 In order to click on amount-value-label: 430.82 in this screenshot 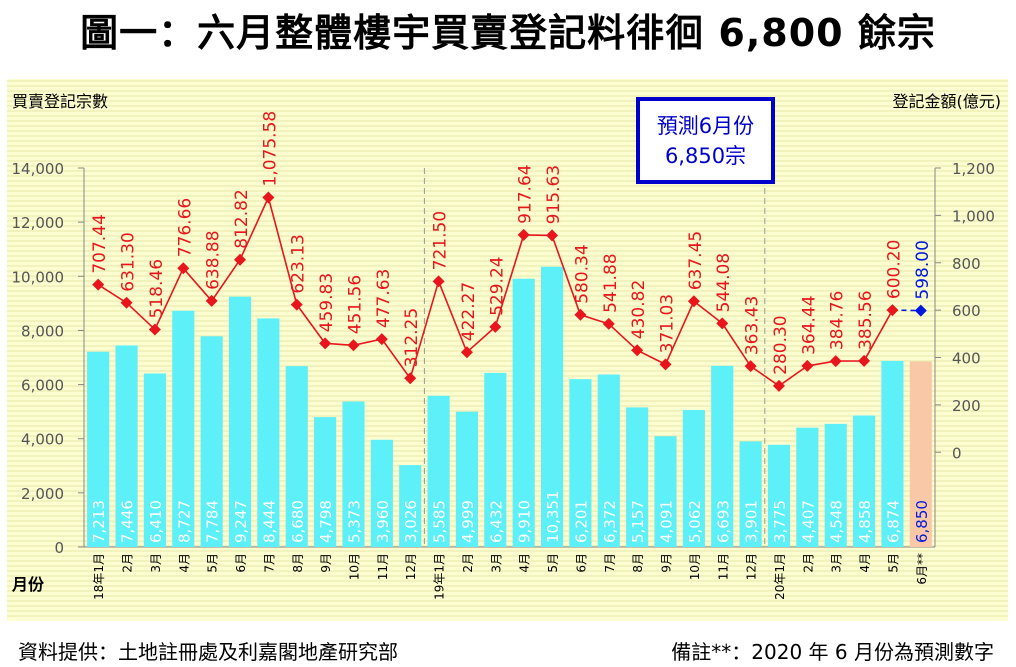, I will do `click(639, 309)`.